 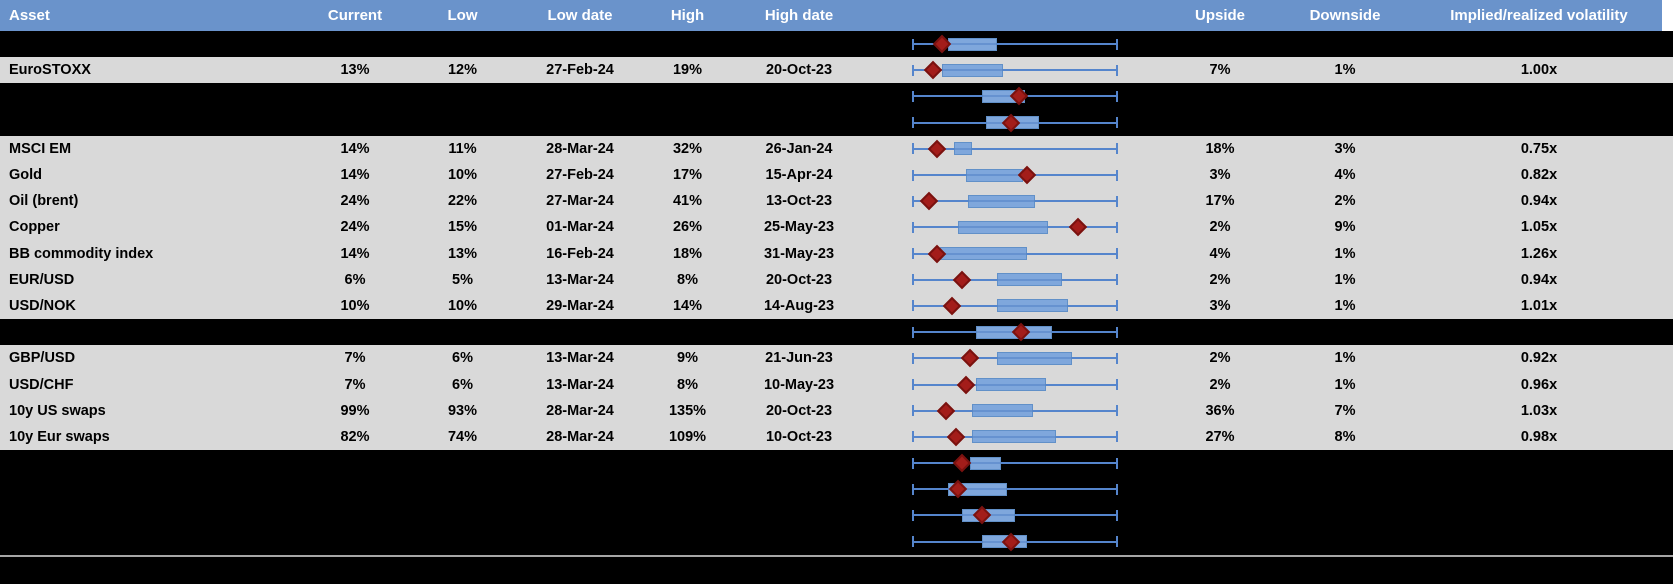 What do you see at coordinates (42, 358) in the screenshot?
I see `cell-asset: GBP/USD` at bounding box center [42, 358].